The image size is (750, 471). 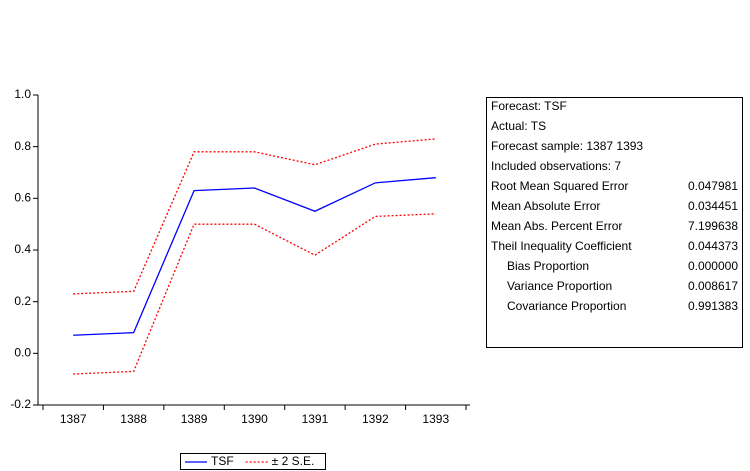 I want to click on x-tick-label: 1392, so click(x=375, y=419).